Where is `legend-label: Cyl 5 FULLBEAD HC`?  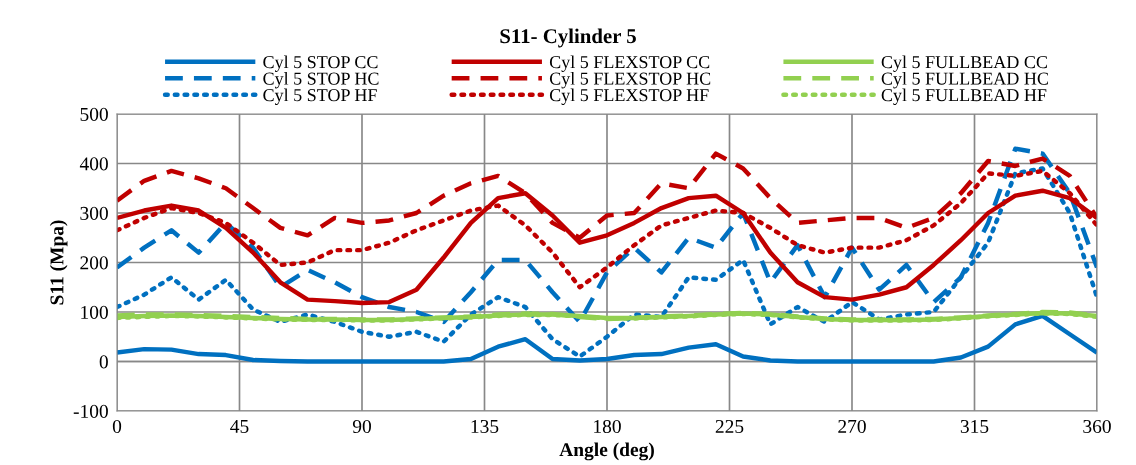
legend-label: Cyl 5 FULLBEAD HC is located at coordinates (964, 80).